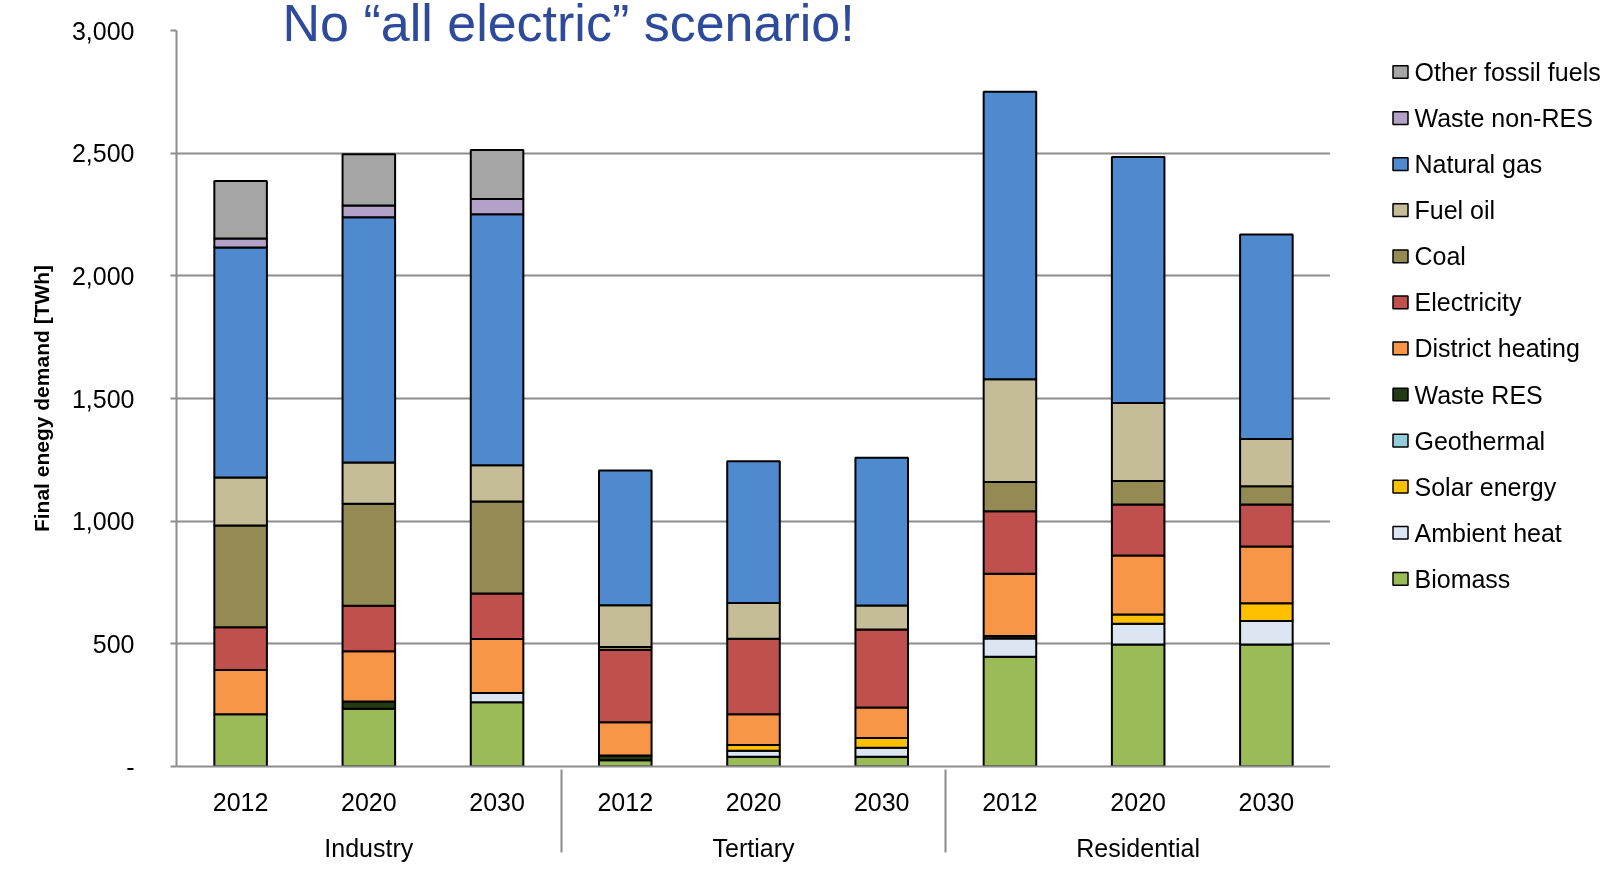  What do you see at coordinates (1488, 532) in the screenshot?
I see `legend-label: Ambient heat` at bounding box center [1488, 532].